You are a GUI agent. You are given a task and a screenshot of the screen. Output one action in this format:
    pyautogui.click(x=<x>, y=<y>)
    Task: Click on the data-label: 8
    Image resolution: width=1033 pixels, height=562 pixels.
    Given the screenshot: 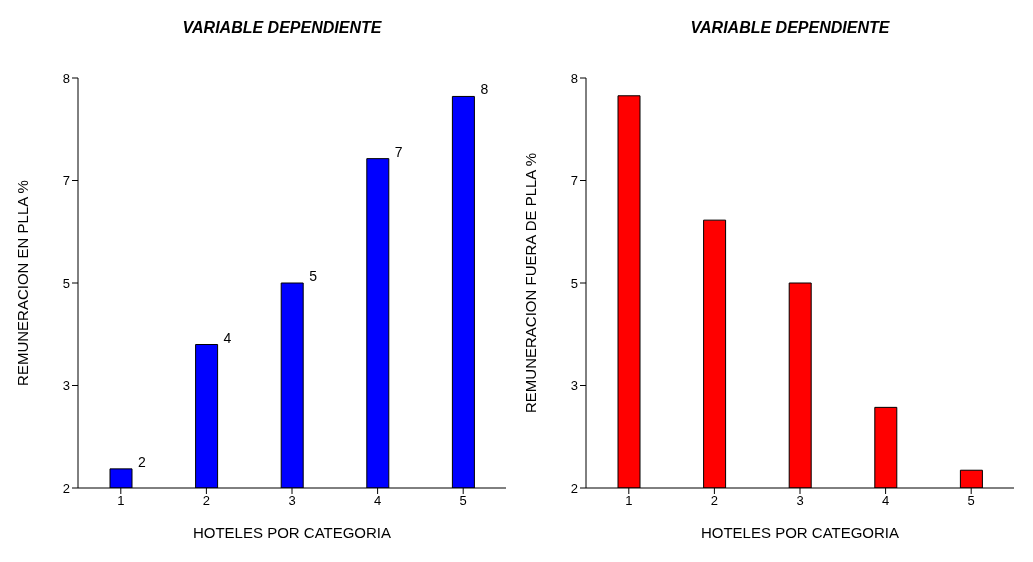 What is the action you would take?
    pyautogui.click(x=484, y=89)
    